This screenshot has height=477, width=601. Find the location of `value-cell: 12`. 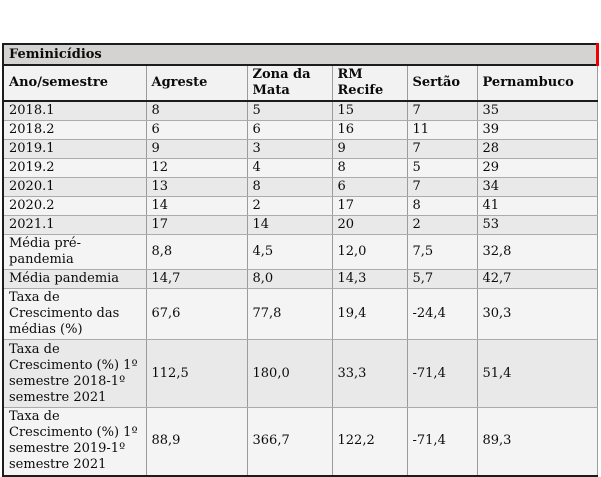

value-cell: 12 is located at coordinates (196, 168).